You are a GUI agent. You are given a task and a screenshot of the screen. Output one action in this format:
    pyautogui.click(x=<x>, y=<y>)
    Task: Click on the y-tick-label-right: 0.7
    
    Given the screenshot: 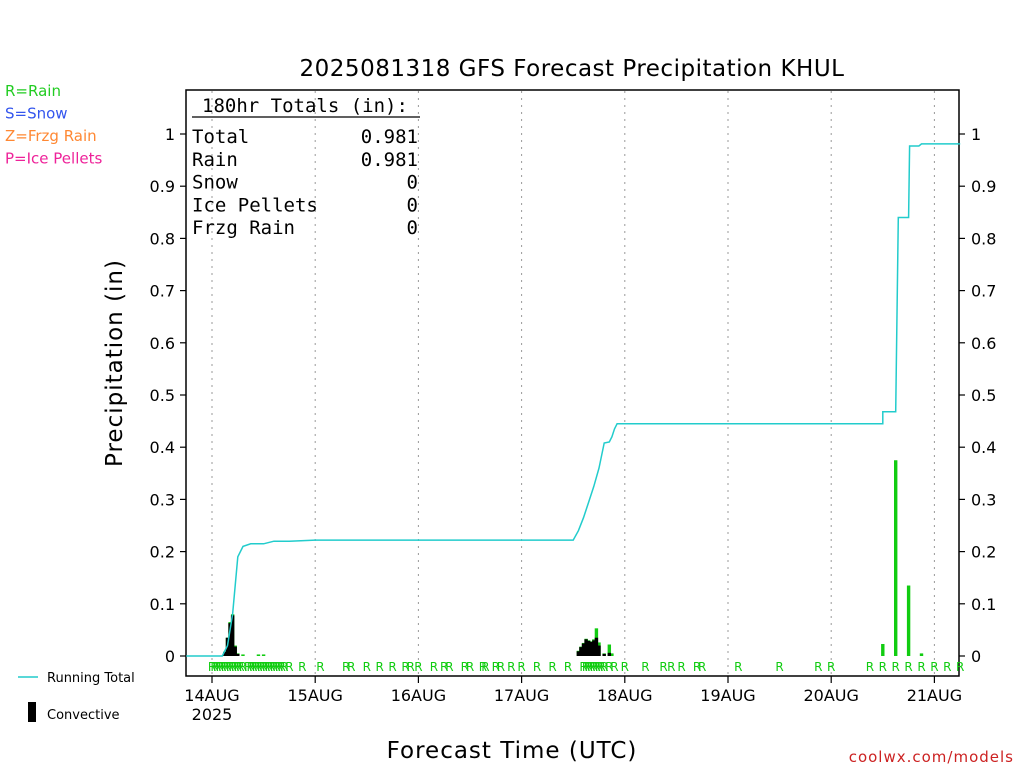 What is the action you would take?
    pyautogui.click(x=983, y=291)
    